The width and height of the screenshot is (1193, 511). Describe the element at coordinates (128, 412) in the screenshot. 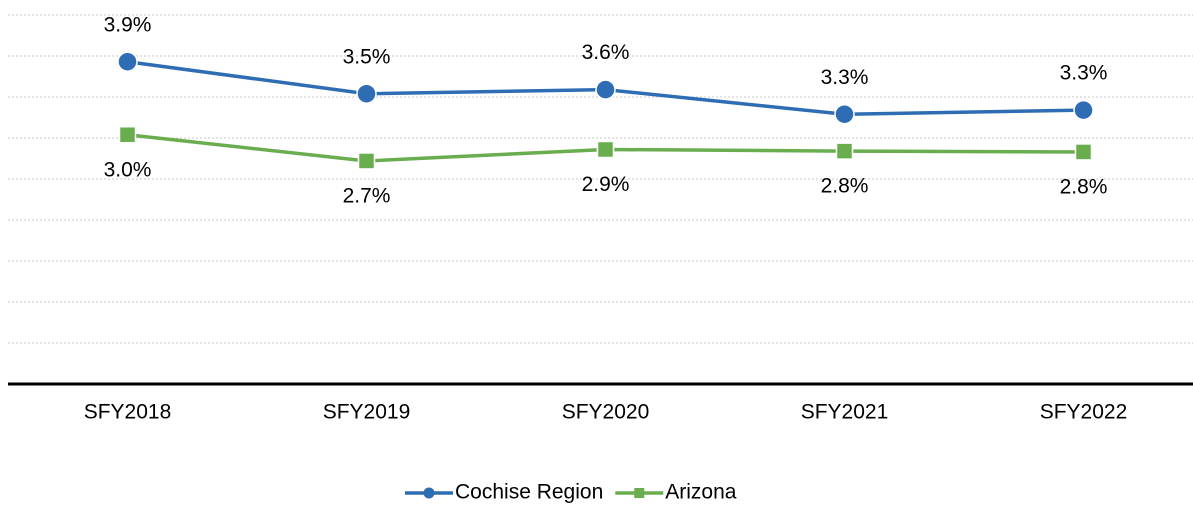

I see `x-tick-label: SFY2018` at that location.